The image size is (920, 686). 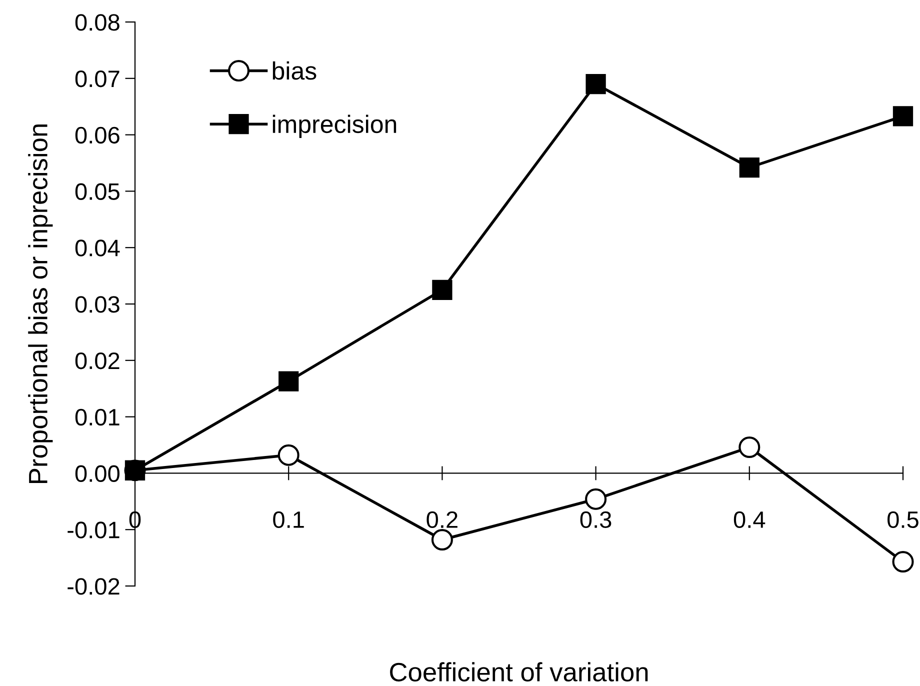 I want to click on y-tick-label: 0.04, so click(x=97, y=248).